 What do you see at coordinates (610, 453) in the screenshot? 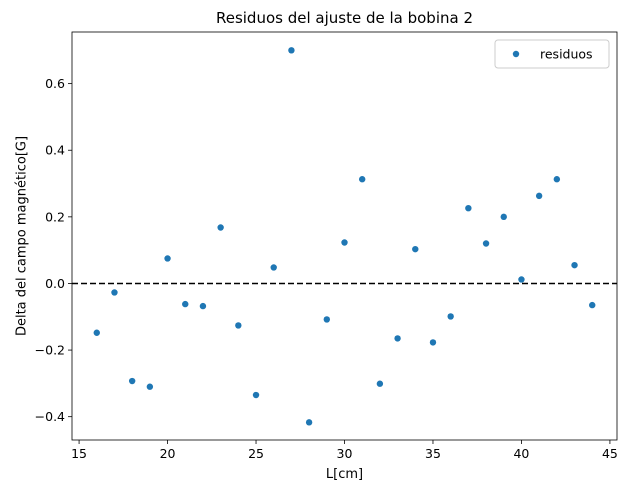
I see `x-tick-label: 45` at bounding box center [610, 453].